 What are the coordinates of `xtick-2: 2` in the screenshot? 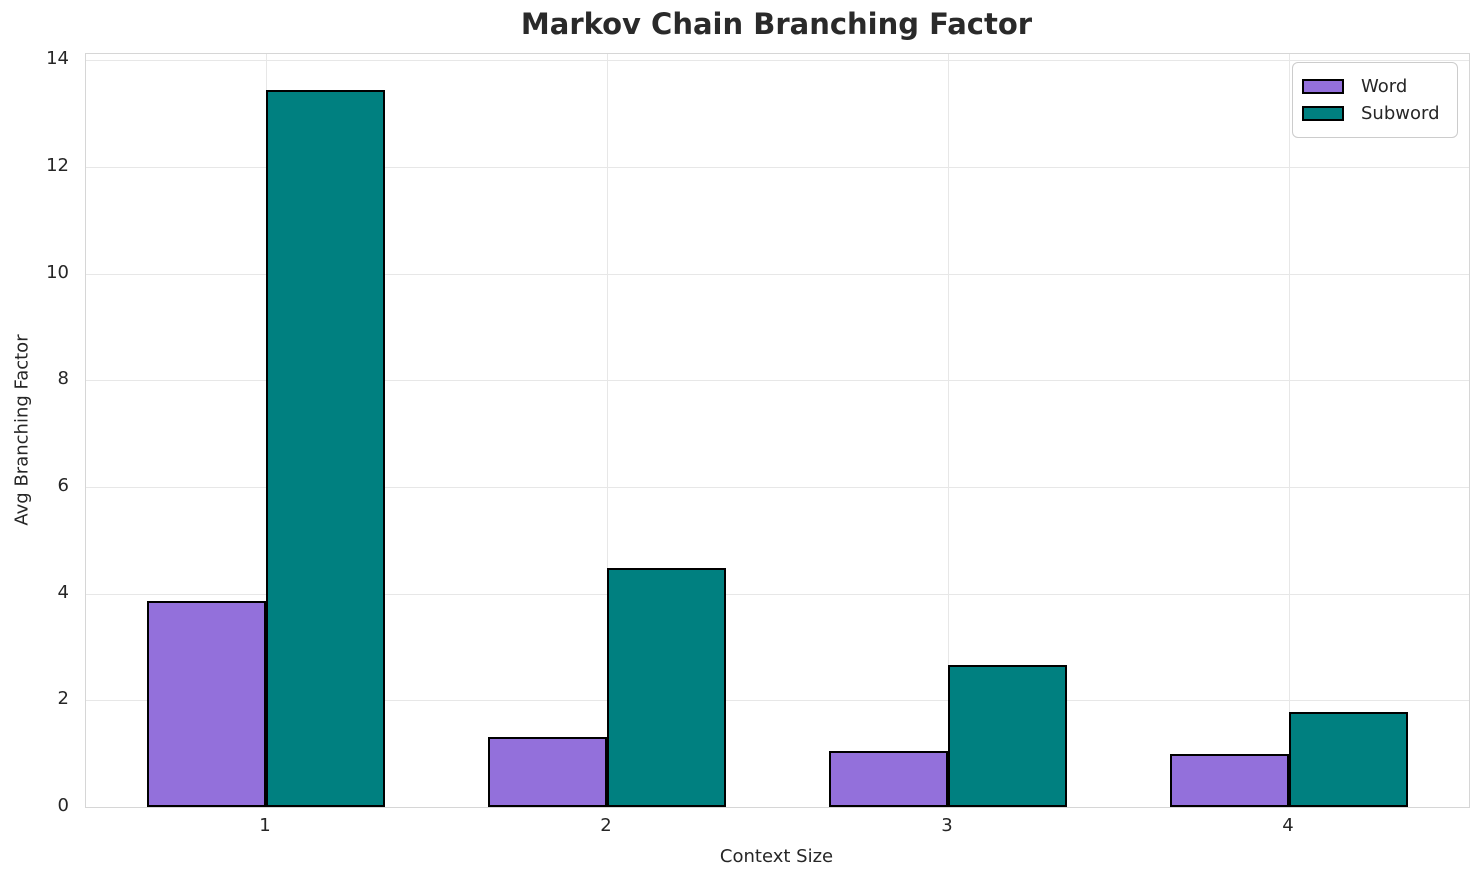 It's located at (606, 825).